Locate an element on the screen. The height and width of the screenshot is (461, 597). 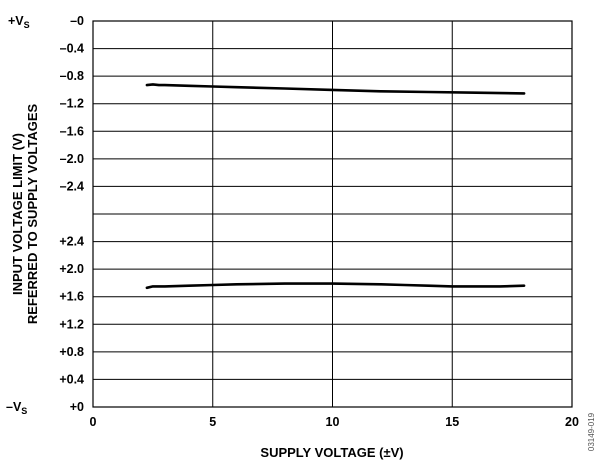
figure-code: 03149-019 is located at coordinates (591, 431).